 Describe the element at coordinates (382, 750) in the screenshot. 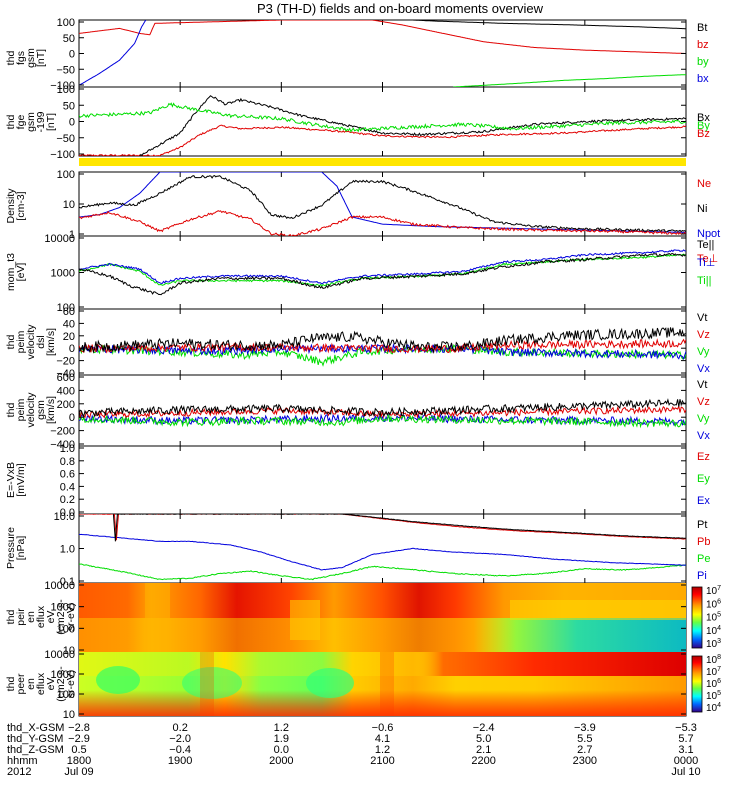

I see `x-axis-value: 1.2` at that location.